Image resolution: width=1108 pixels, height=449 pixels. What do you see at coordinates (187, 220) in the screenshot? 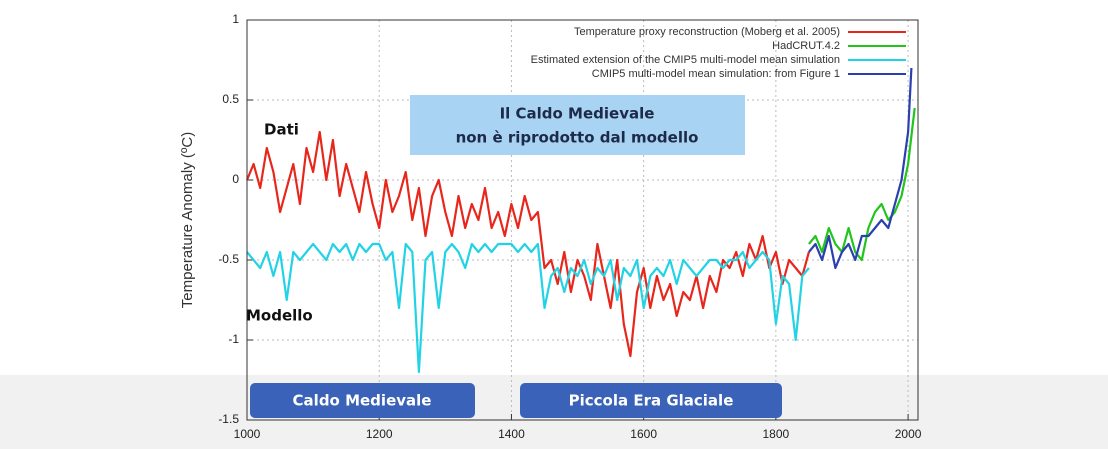
I see `y-axis-label: Temperature Anomaly (ºC)` at bounding box center [187, 220].